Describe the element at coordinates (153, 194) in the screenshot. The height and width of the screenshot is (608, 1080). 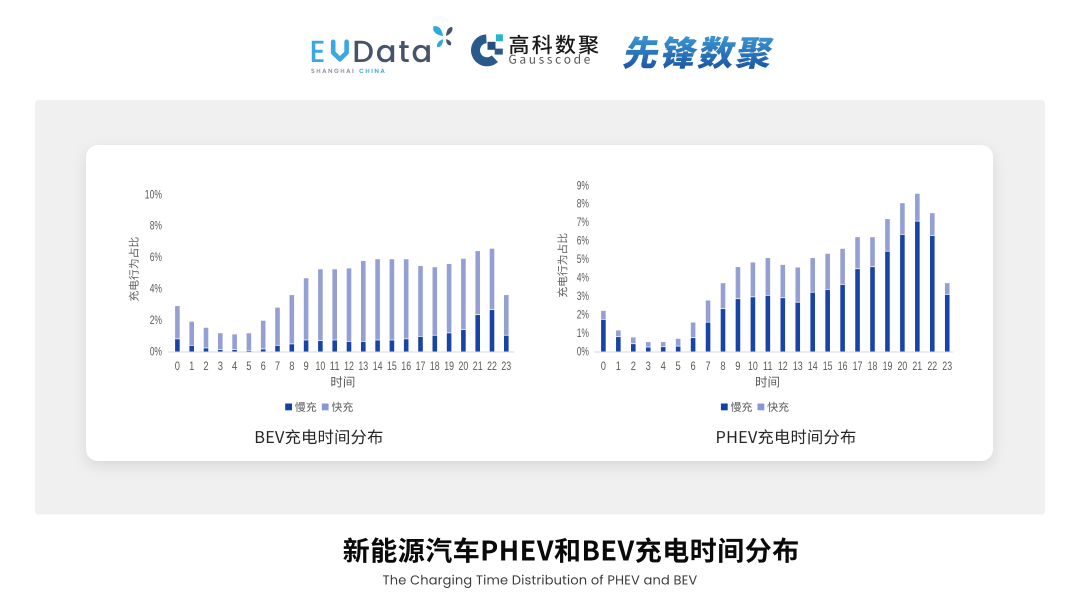
I see `svg-text: 10%` at that location.